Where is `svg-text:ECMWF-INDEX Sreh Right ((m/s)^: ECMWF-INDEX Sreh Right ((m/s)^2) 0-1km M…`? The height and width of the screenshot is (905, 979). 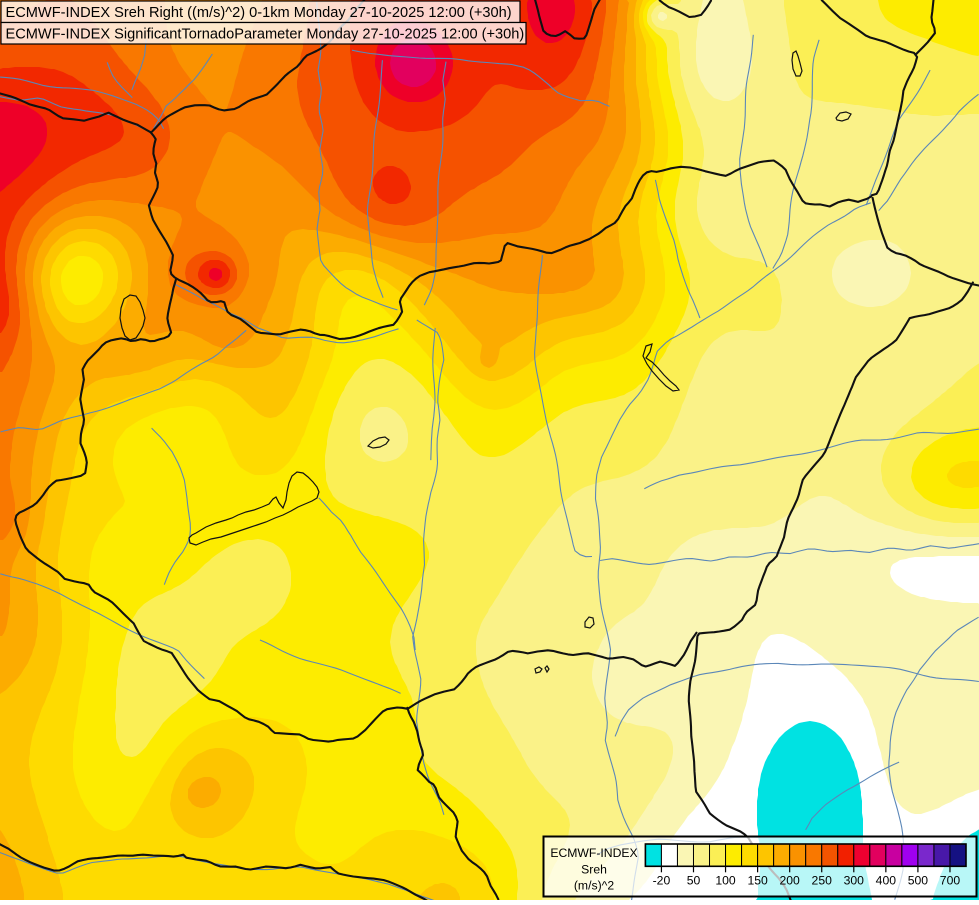
svg-text:ECMWF-INDEX Sreh Right ((m/s)^: ECMWF-INDEX Sreh Right ((m/s)^2) 0-1km M… is located at coordinates (259, 13).